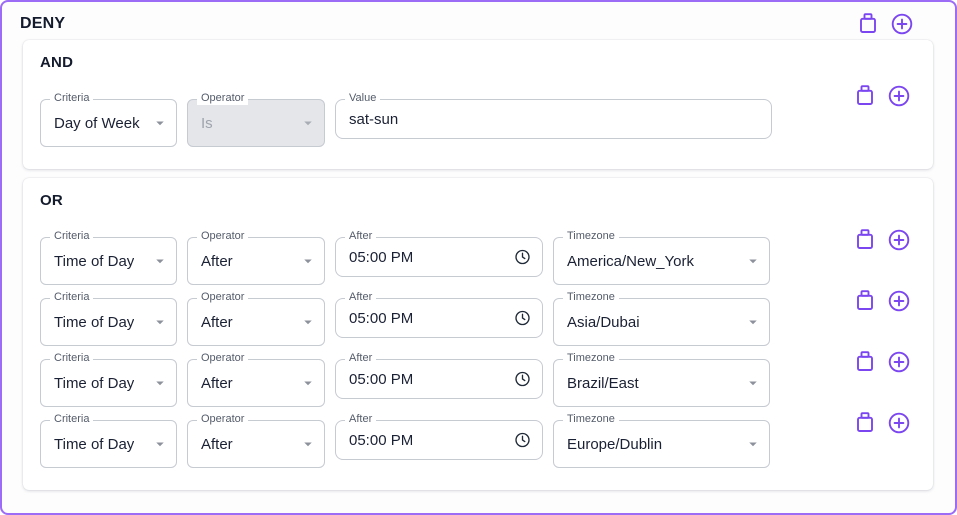  I want to click on timezone-value: Europe/Dublin, so click(615, 444).